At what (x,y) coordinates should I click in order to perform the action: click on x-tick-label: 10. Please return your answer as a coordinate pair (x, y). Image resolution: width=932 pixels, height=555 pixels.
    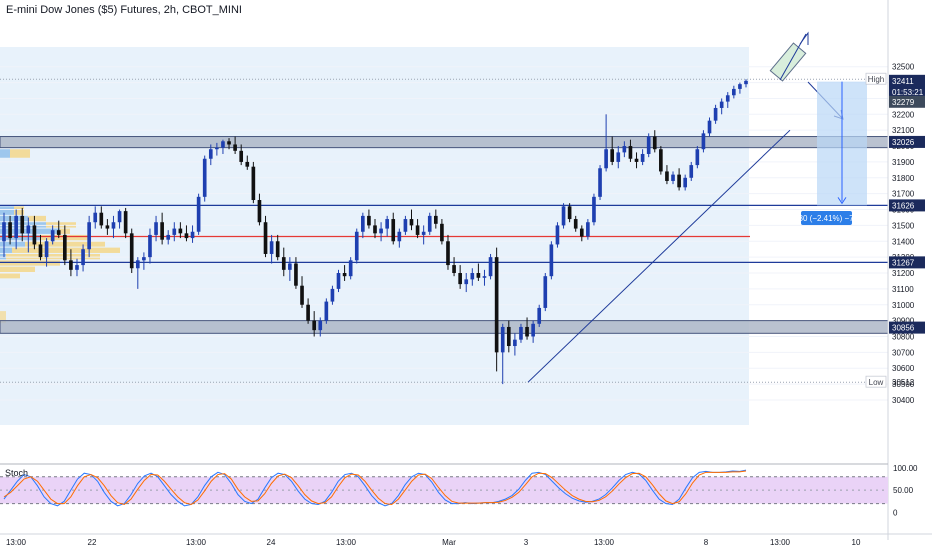
    Looking at the image, I should click on (856, 542).